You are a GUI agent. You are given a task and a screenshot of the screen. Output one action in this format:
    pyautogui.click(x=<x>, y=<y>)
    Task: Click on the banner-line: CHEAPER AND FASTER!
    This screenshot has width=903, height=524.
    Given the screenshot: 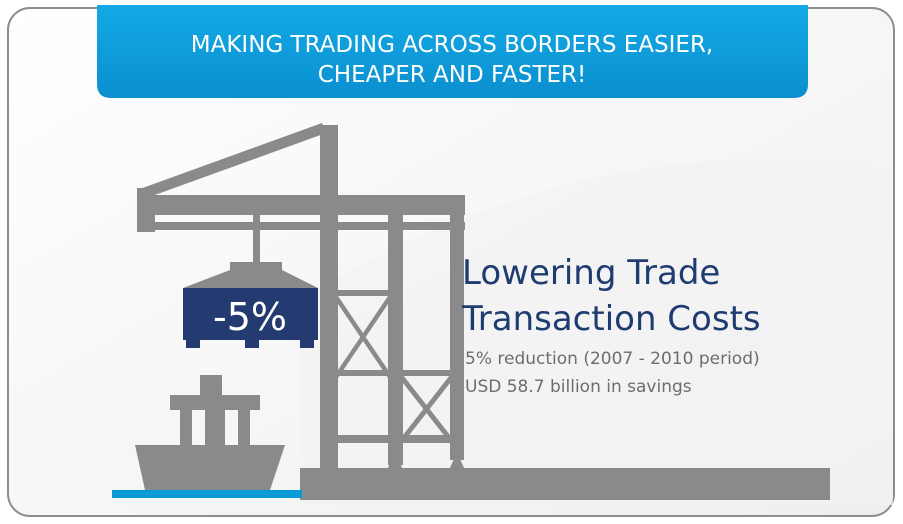 What is the action you would take?
    pyautogui.click(x=452, y=75)
    